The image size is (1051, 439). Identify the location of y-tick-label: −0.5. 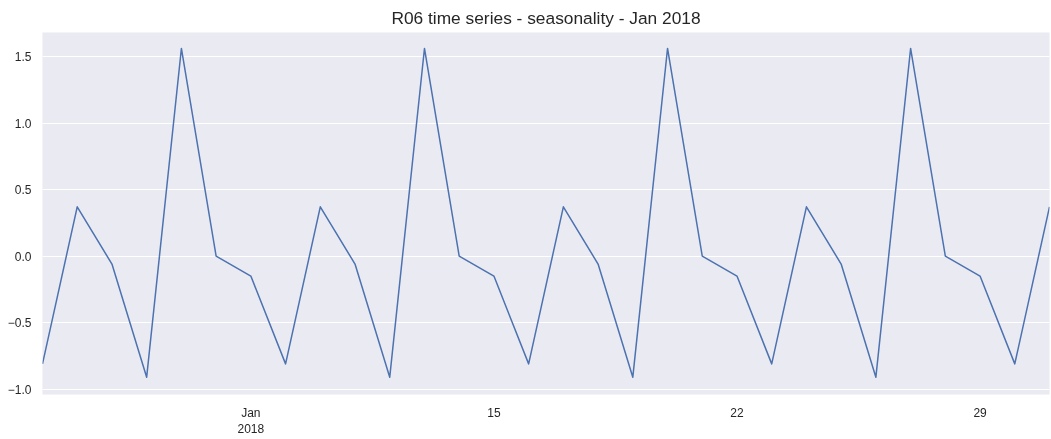
(19, 323).